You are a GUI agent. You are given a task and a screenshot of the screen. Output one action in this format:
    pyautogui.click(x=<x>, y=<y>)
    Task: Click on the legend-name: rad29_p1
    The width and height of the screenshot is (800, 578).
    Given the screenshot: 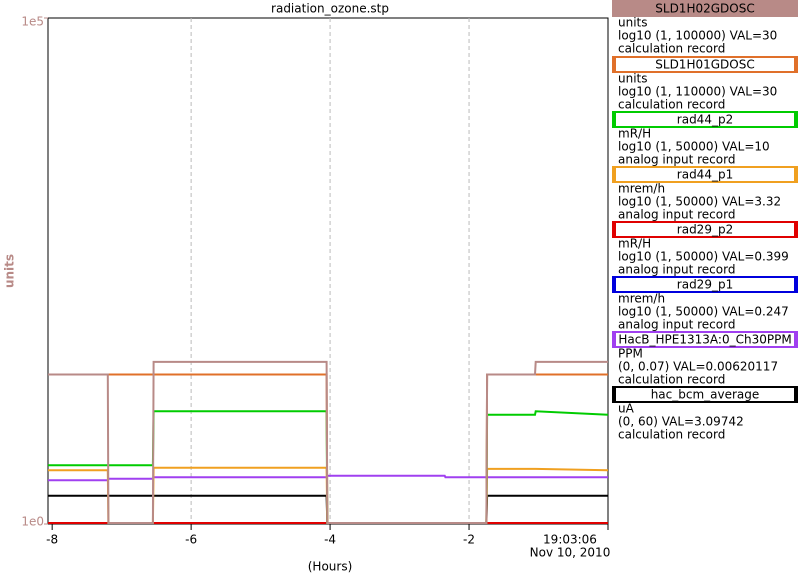 What is the action you would take?
    pyautogui.click(x=705, y=285)
    